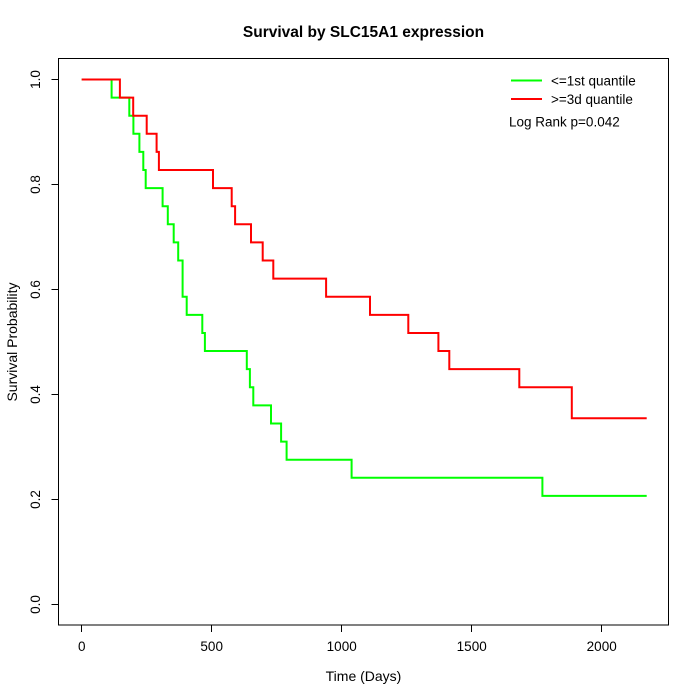  Describe the element at coordinates (43, 342) in the screenshot. I see `y-axis-ticks: 0.0 0.2 0.4 0.6 0.8 1.0` at that location.